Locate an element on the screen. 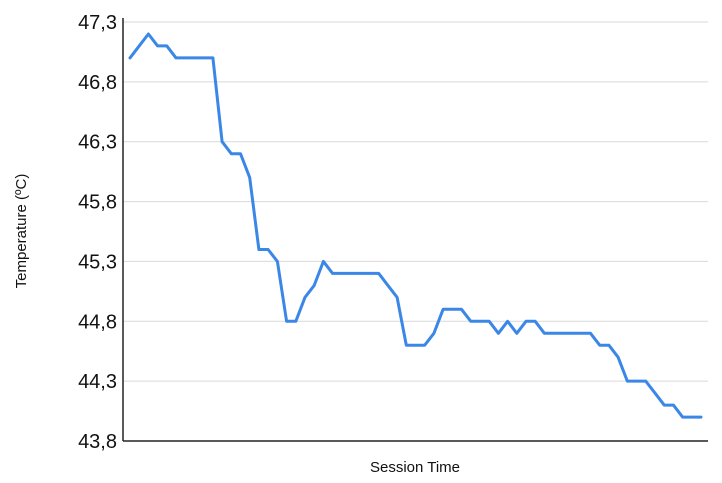 The height and width of the screenshot is (483, 722). y-tick-label: 44,3 is located at coordinates (97, 382).